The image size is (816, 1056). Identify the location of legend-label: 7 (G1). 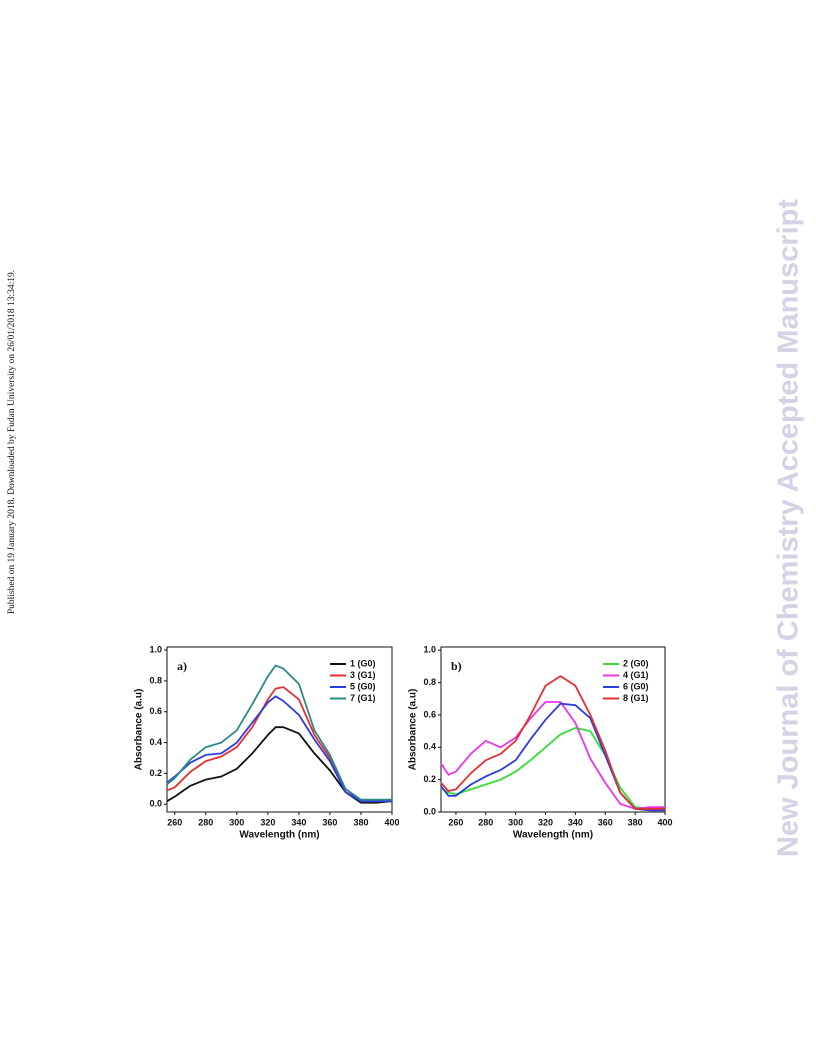
(363, 698).